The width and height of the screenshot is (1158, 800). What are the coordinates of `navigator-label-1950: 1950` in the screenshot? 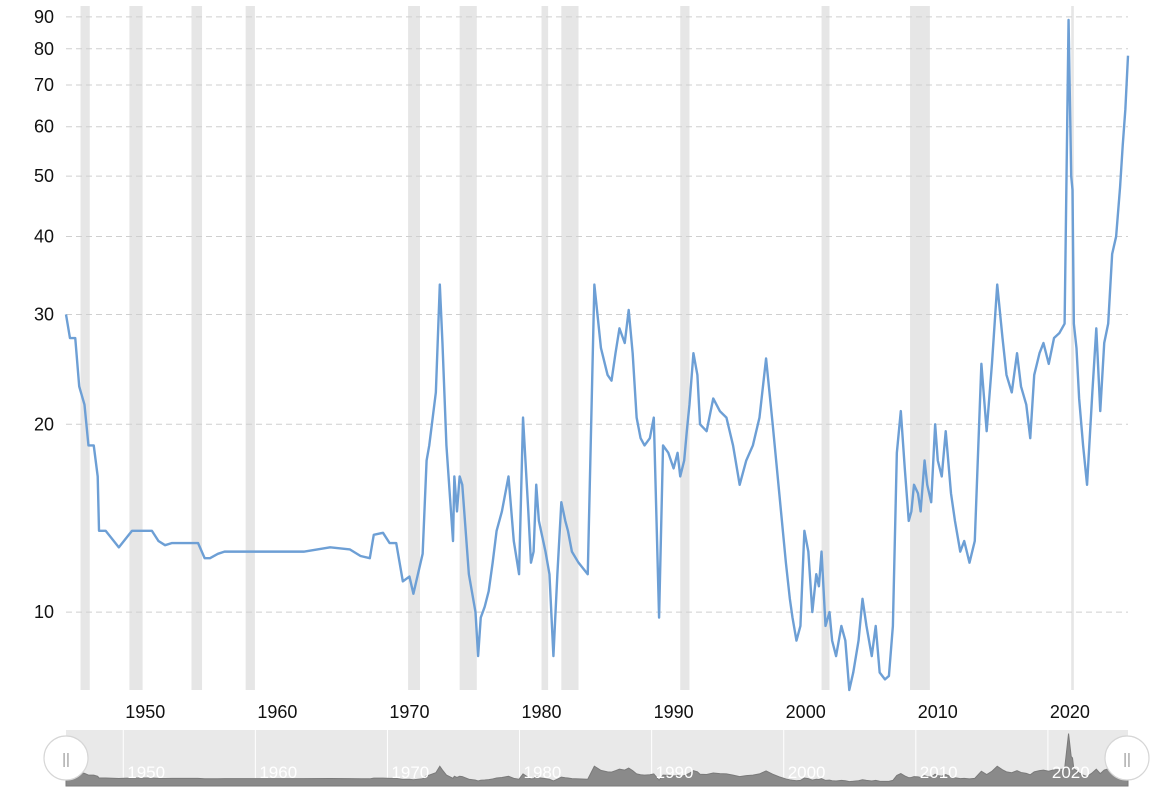 It's located at (146, 772).